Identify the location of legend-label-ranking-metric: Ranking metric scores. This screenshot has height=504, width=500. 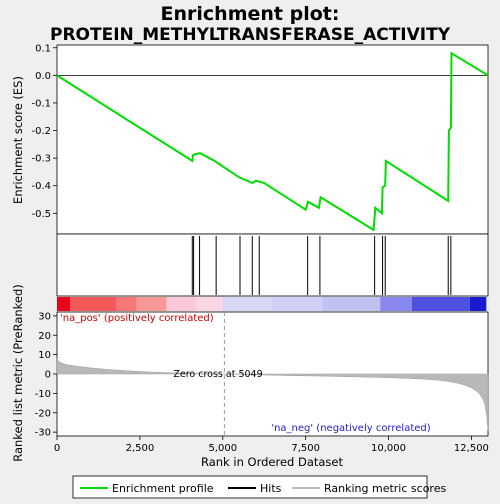
(385, 488).